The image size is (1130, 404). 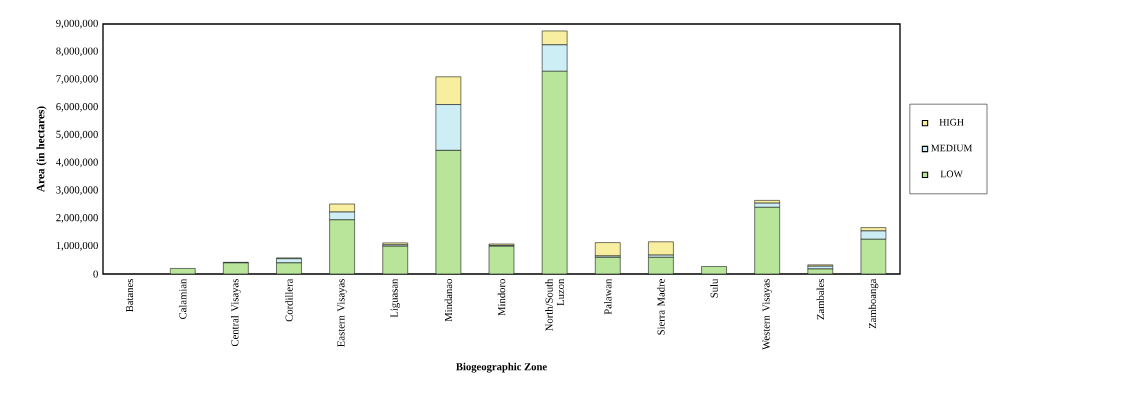 What do you see at coordinates (236, 313) in the screenshot?
I see `x-tick-label: Central Visayas` at bounding box center [236, 313].